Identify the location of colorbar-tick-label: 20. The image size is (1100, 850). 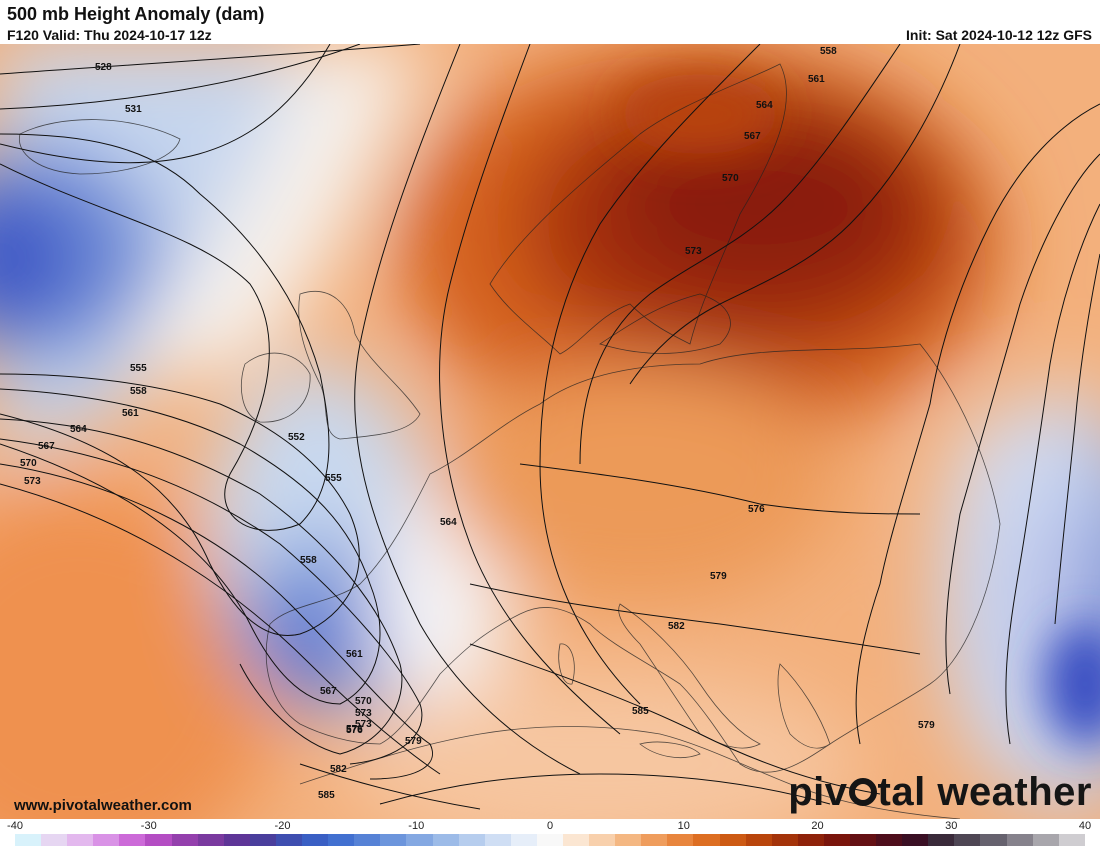
(817, 826).